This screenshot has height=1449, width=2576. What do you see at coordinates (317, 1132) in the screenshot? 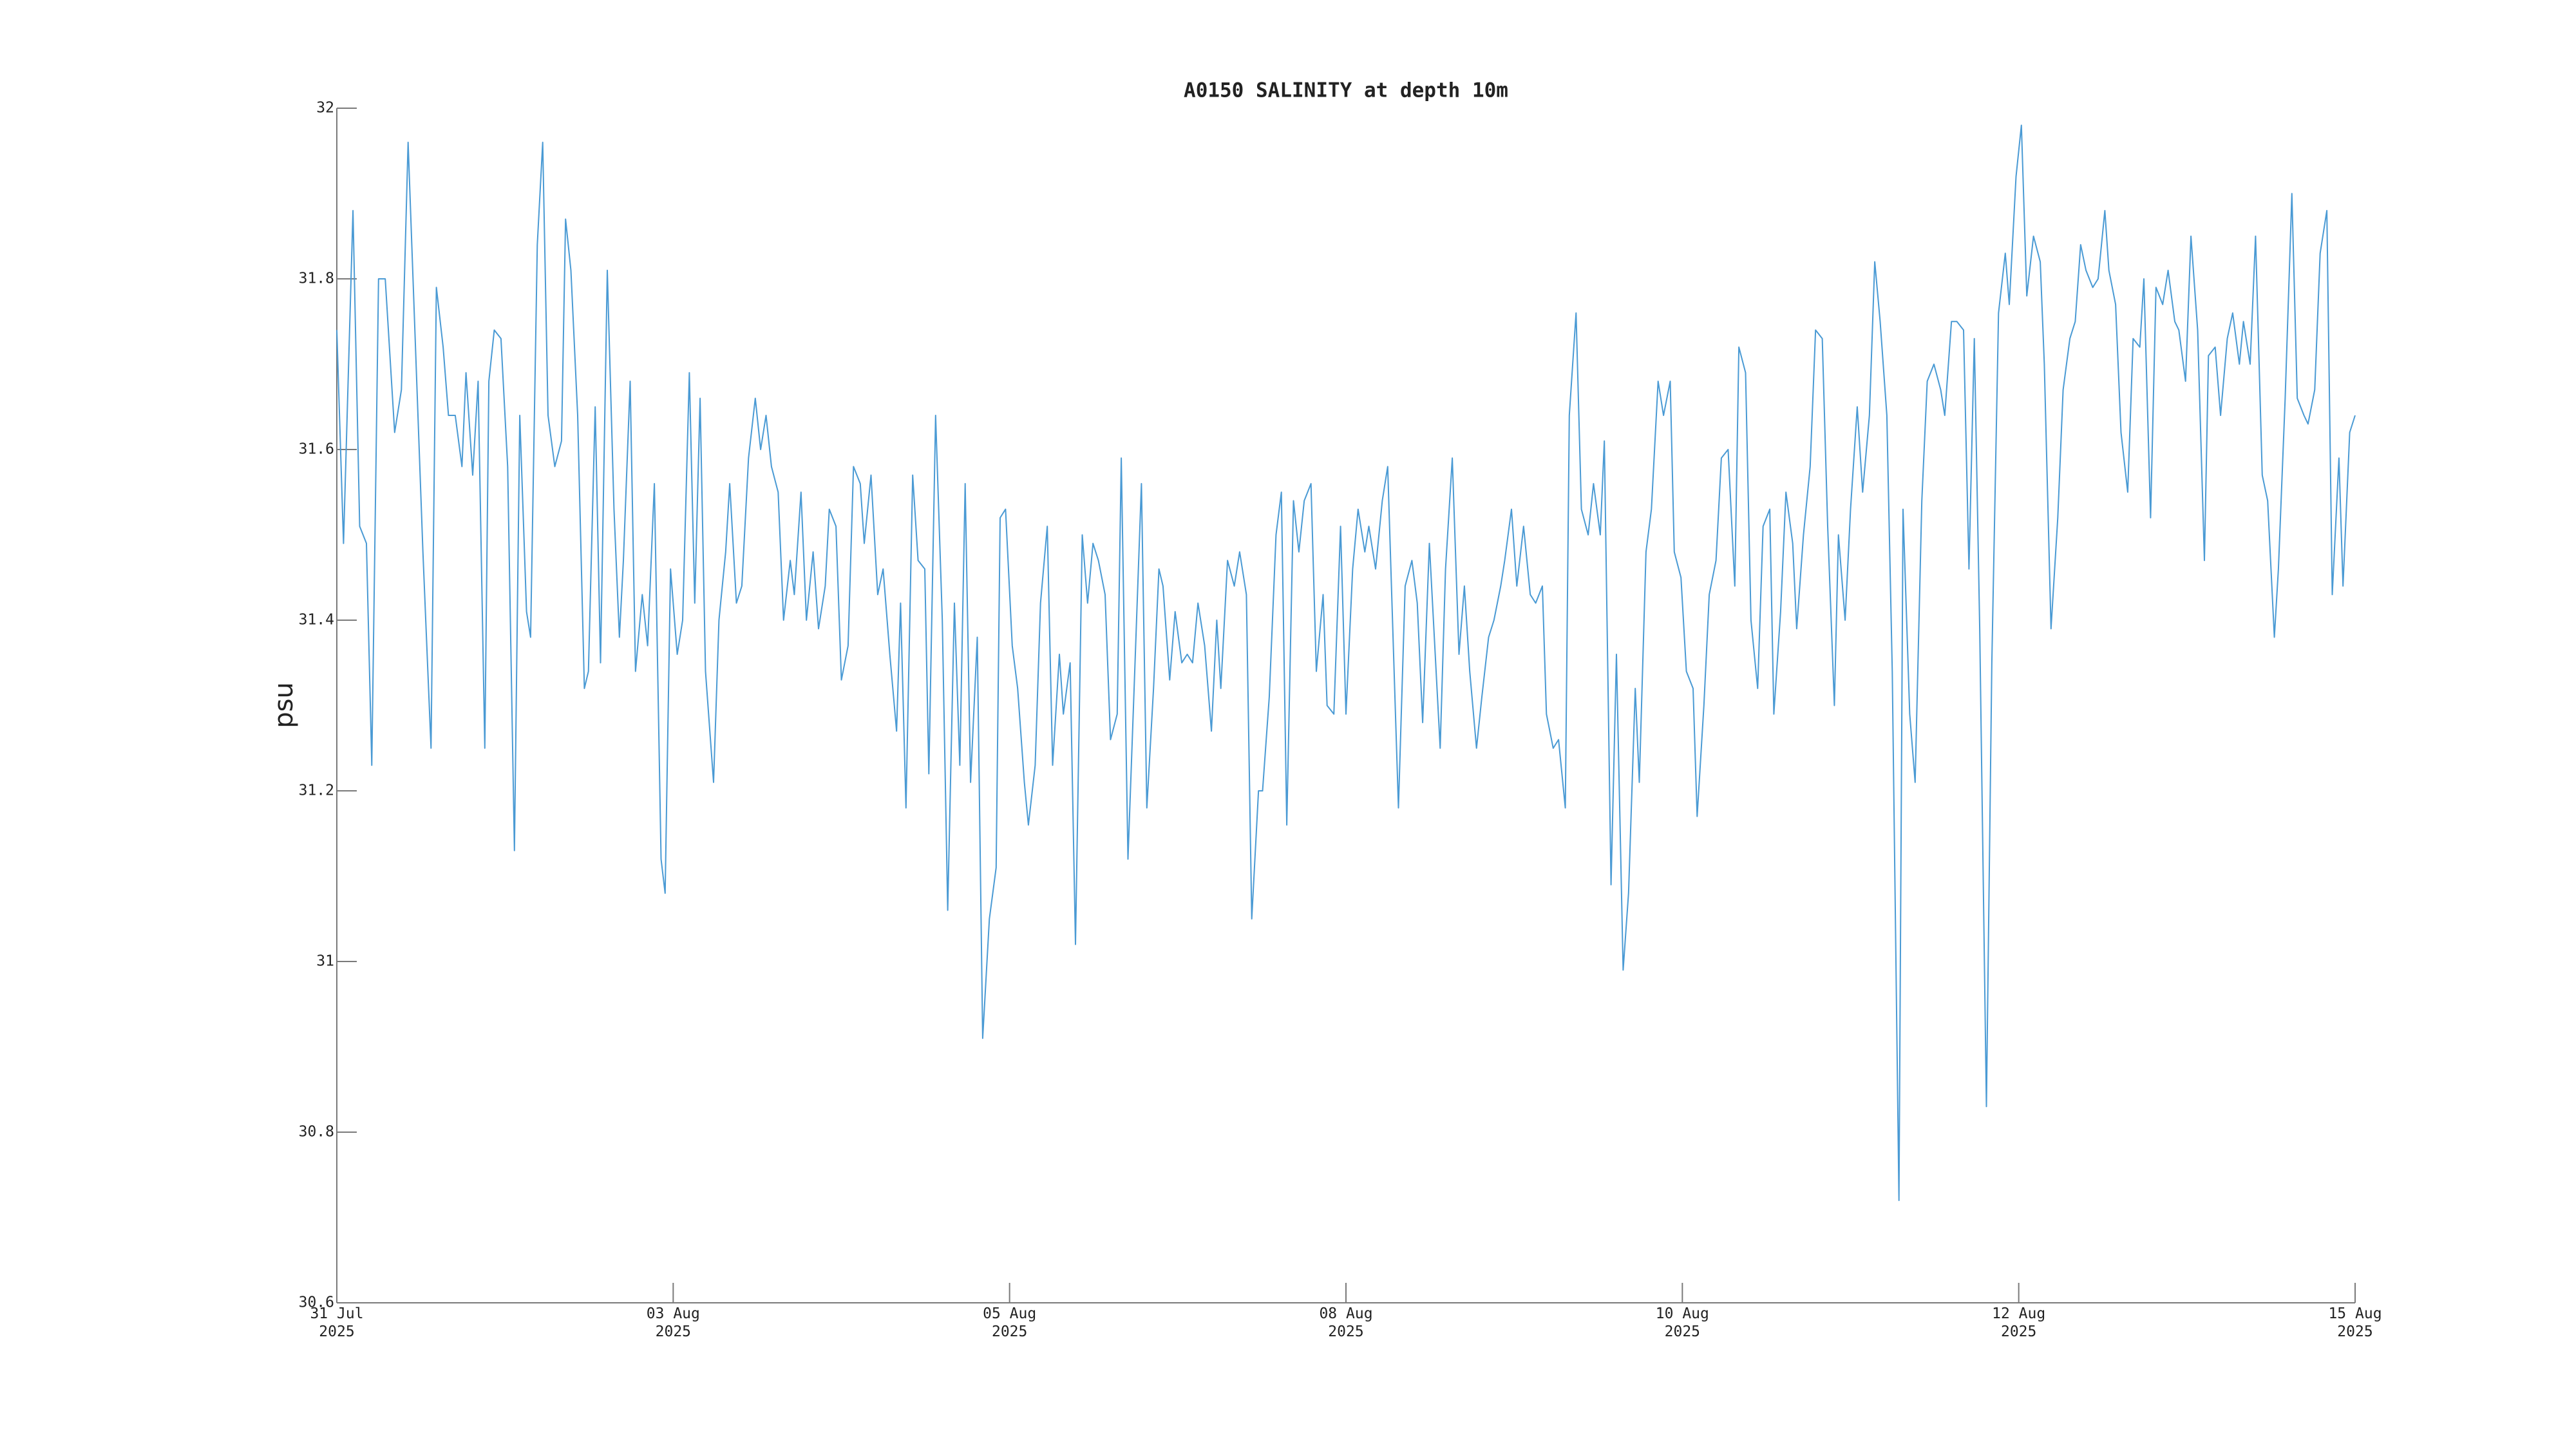
I see `y-tick-label: 30.8` at bounding box center [317, 1132].